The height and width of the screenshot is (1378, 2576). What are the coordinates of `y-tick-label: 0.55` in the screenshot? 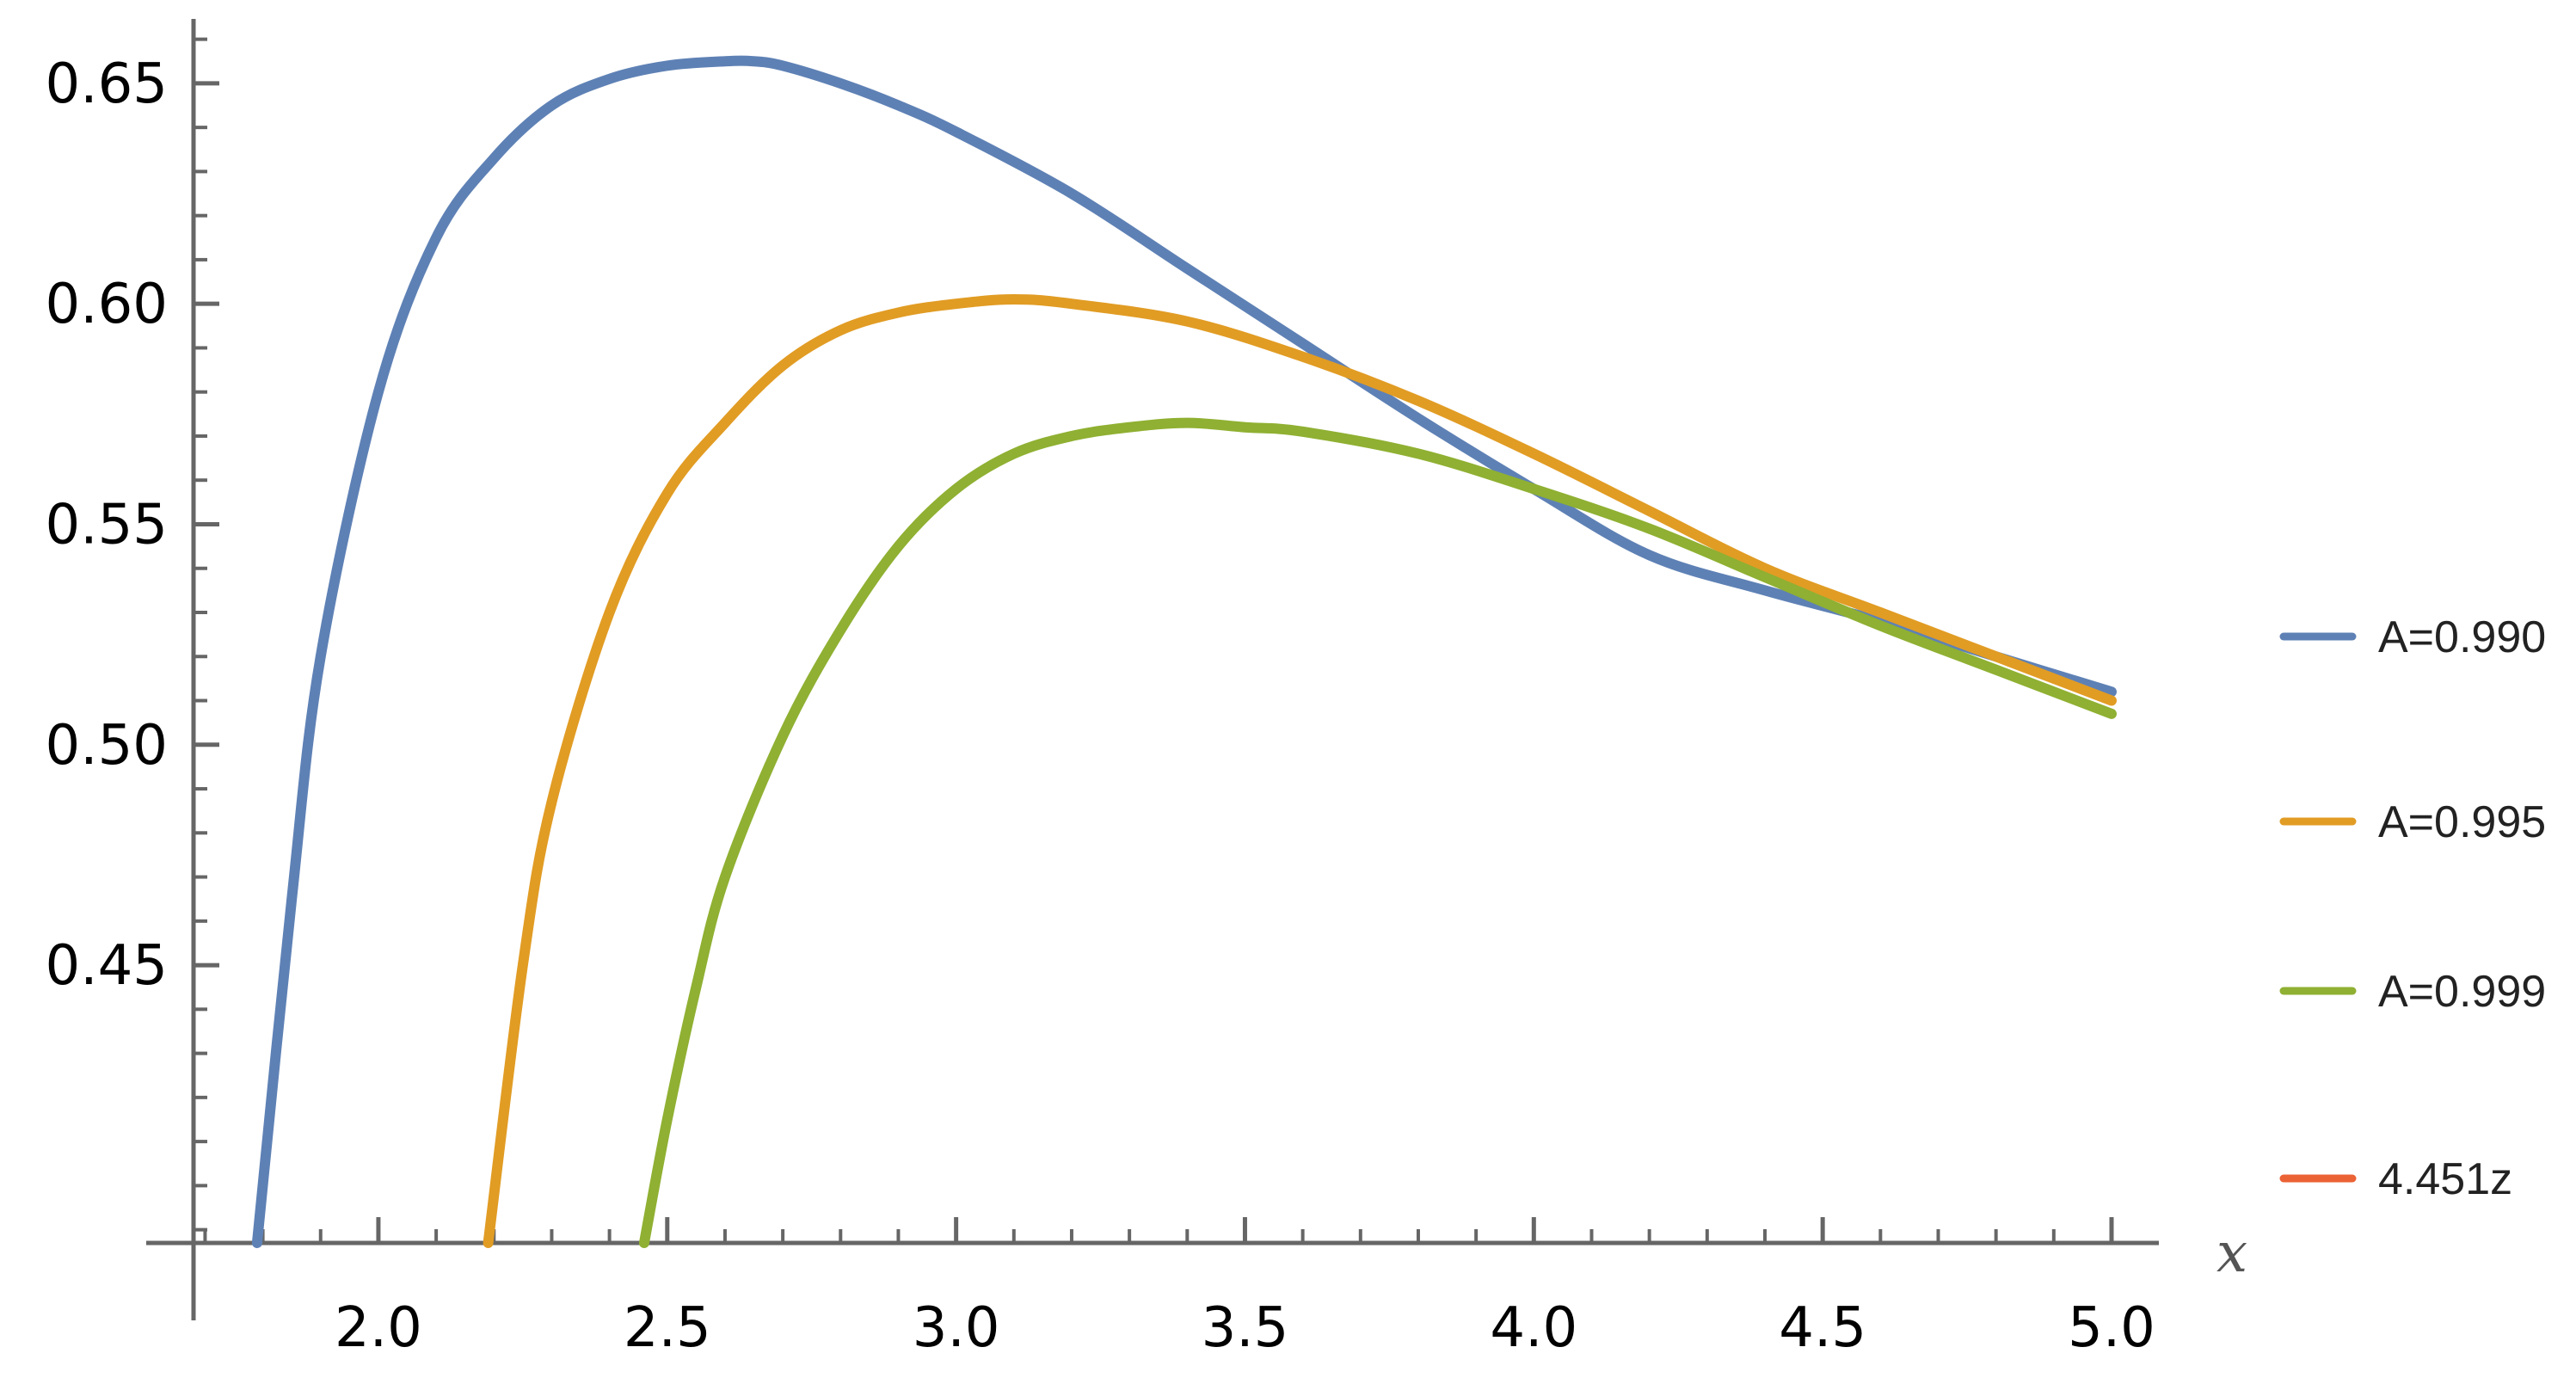 It's located at (107, 525).